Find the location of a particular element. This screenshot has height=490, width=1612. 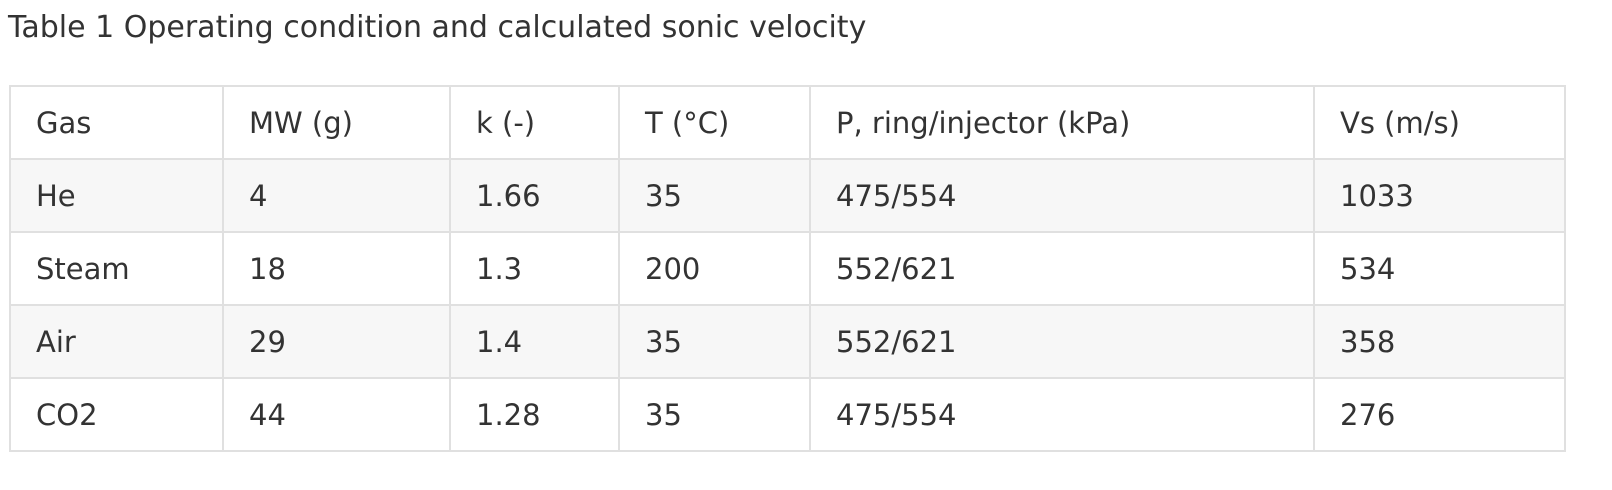

table-row: Air 29 1.4 35 552/621 358 is located at coordinates (787, 341).